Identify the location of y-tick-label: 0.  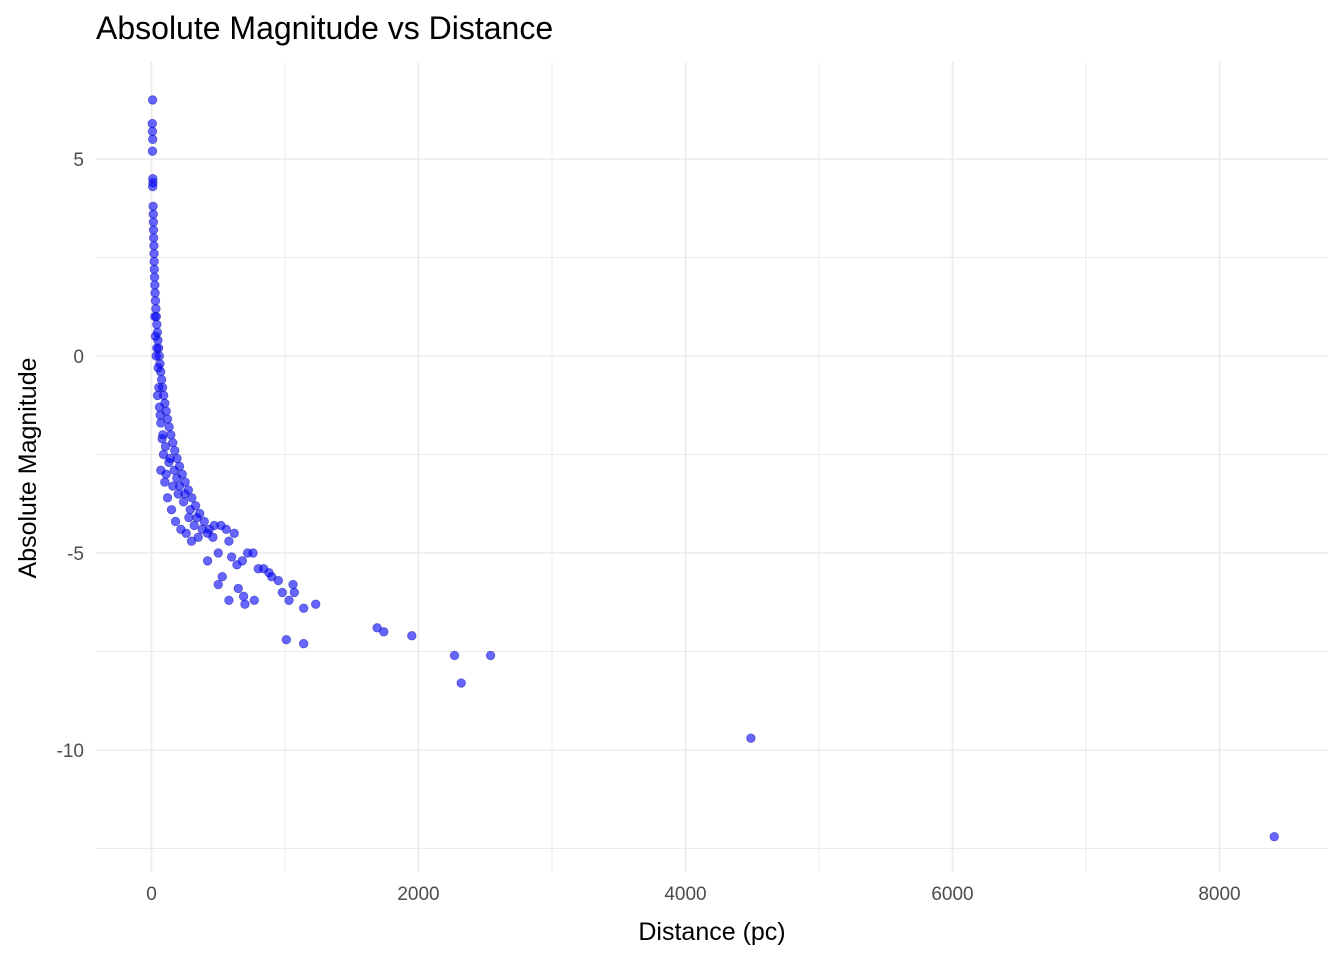
(78, 357).